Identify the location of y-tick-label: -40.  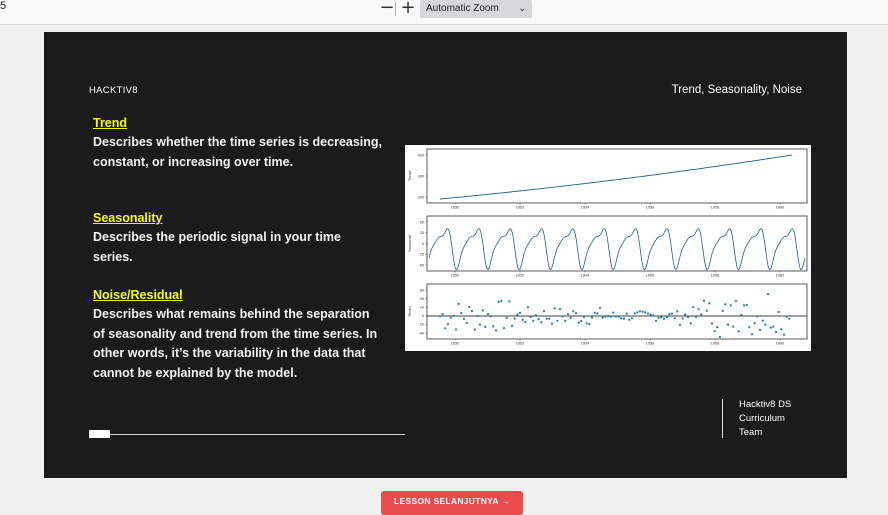
(422, 333).